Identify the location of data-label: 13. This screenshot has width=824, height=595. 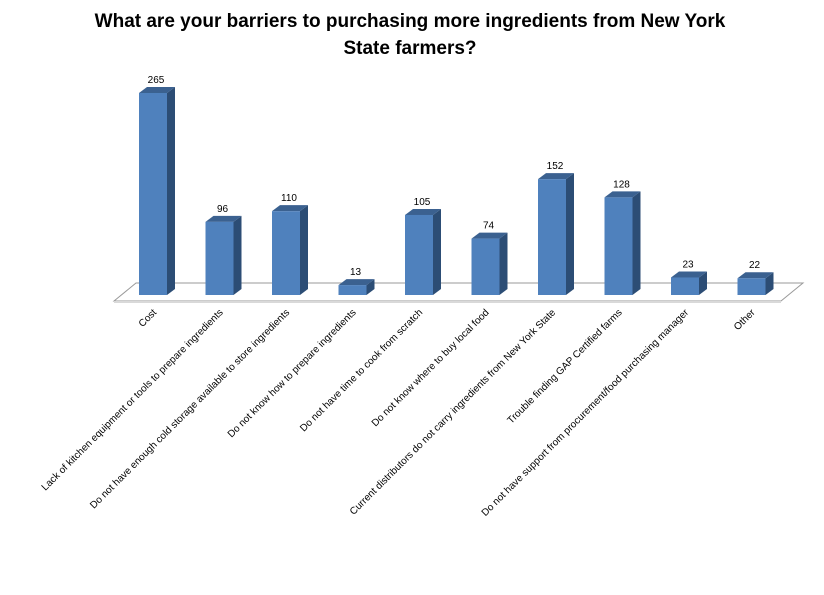
(356, 272).